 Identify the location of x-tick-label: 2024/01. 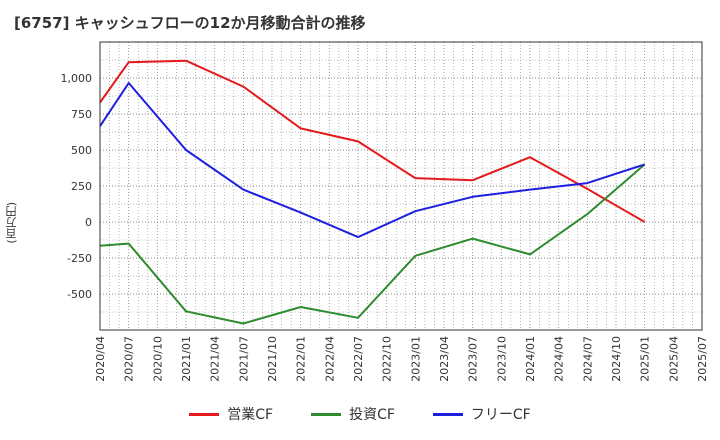
(530, 359).